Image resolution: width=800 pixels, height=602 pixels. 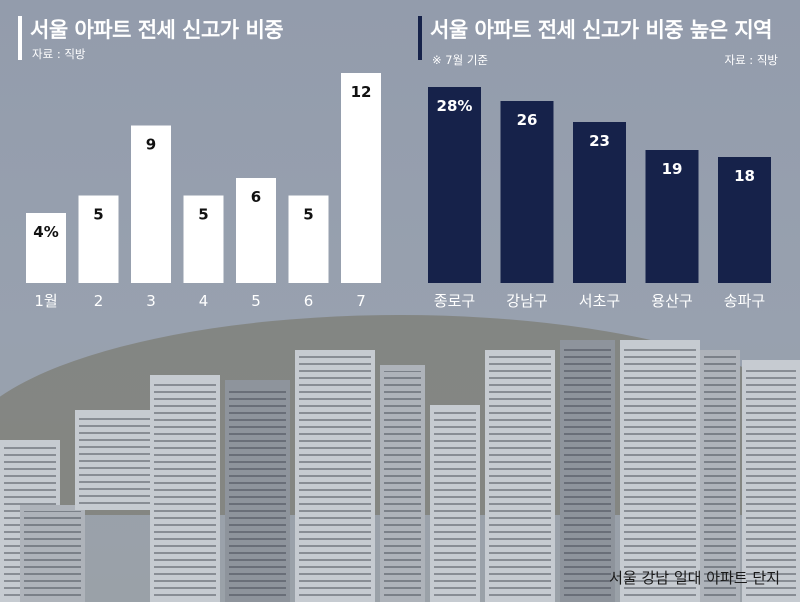 I want to click on left-category-label: 2, so click(x=99, y=301).